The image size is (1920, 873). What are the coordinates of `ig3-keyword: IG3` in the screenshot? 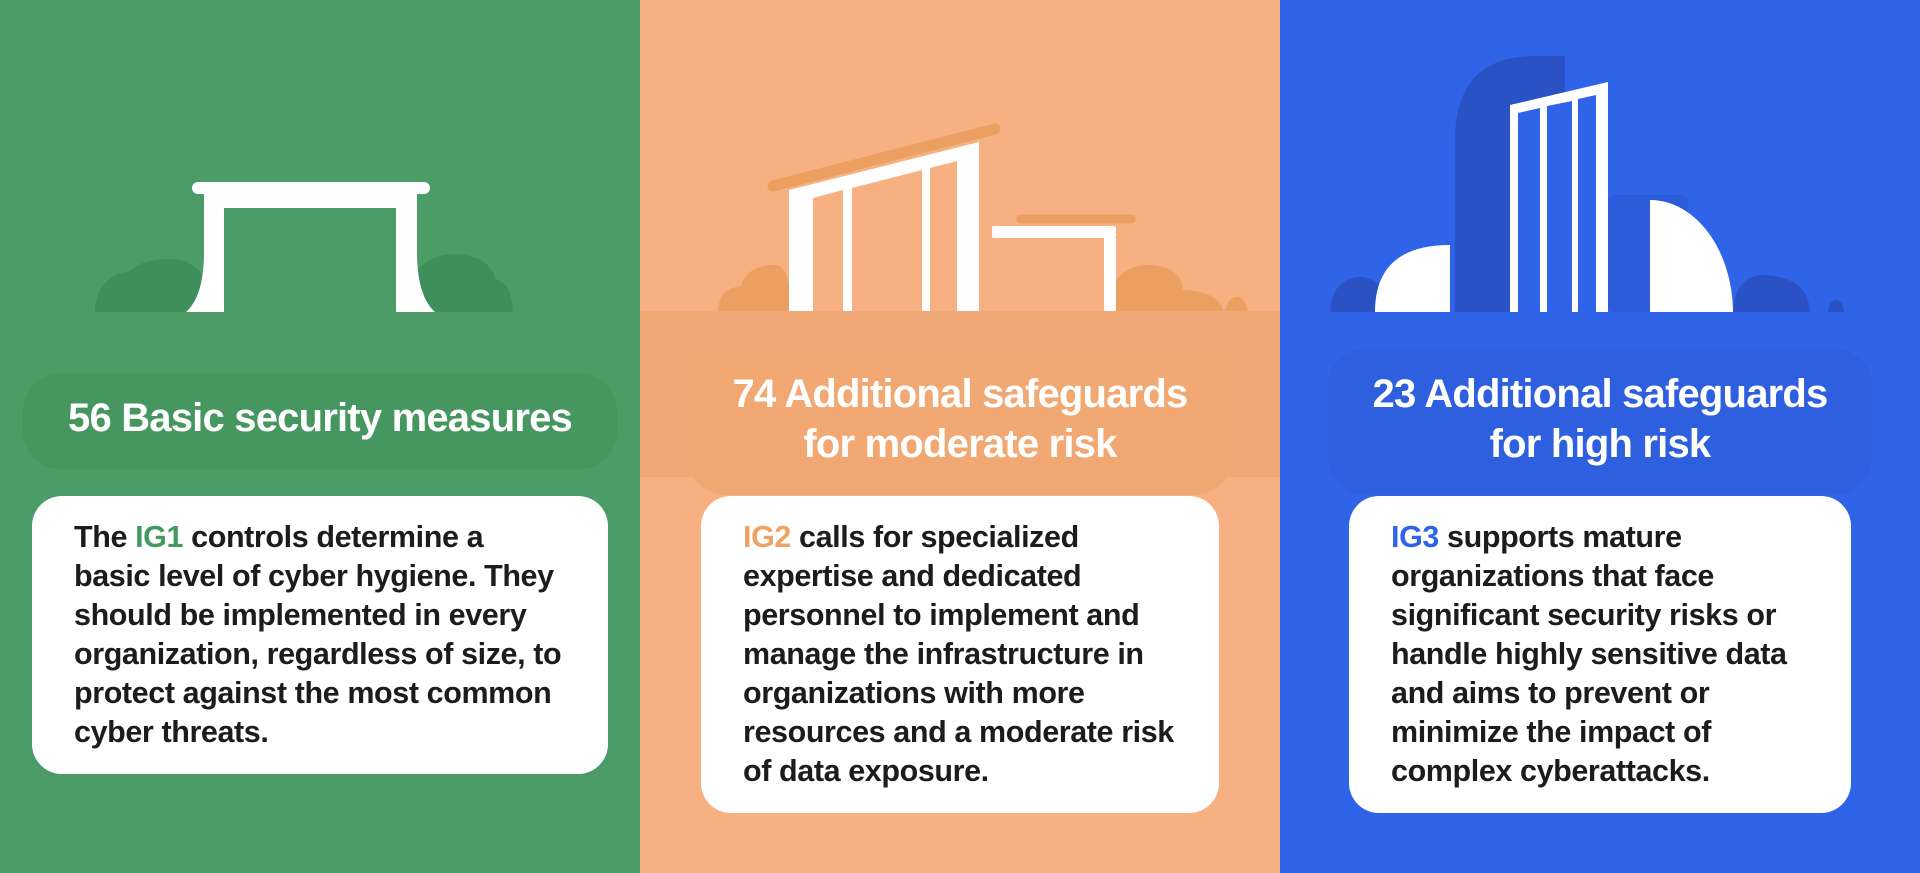 It's located at (1415, 537).